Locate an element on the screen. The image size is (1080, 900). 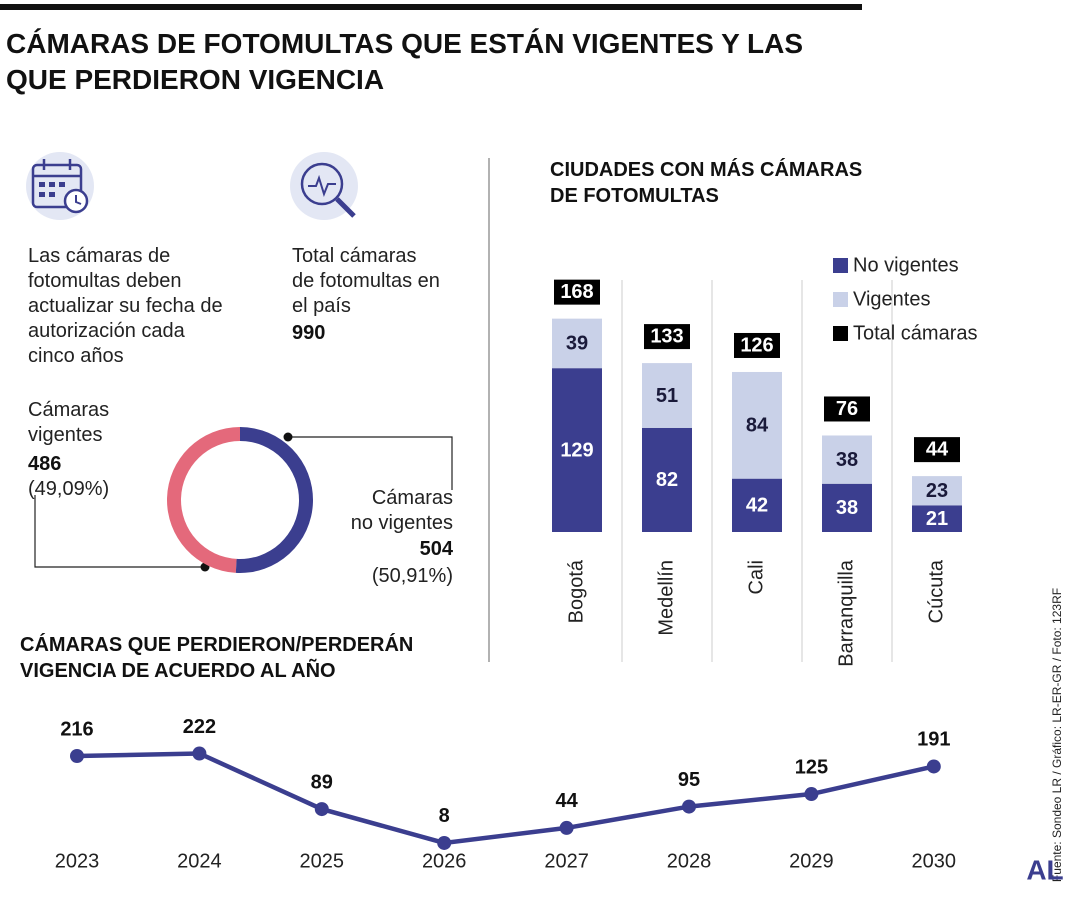
total-value: 168 is located at coordinates (576, 292).